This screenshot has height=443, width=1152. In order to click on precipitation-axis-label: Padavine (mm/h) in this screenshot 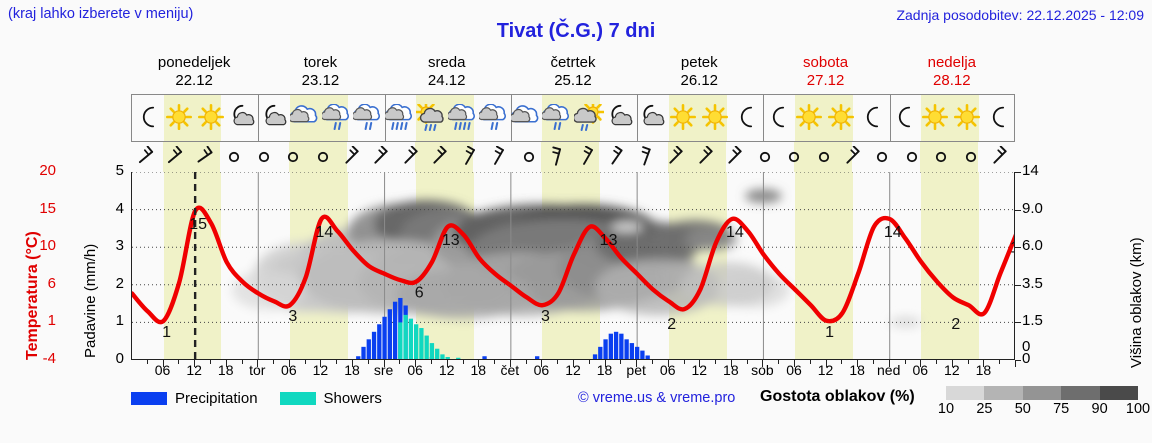, I will do `click(90, 300)`.